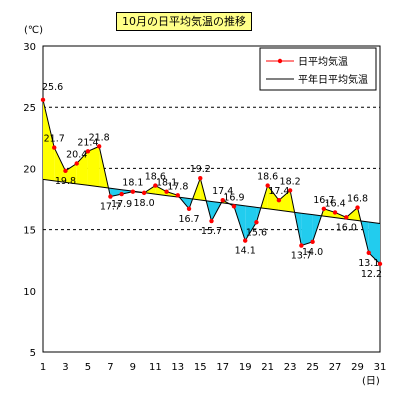 The height and width of the screenshot is (400, 400). What do you see at coordinates (368, 263) in the screenshot?
I see `data-label-day-30: 13.1` at bounding box center [368, 263].